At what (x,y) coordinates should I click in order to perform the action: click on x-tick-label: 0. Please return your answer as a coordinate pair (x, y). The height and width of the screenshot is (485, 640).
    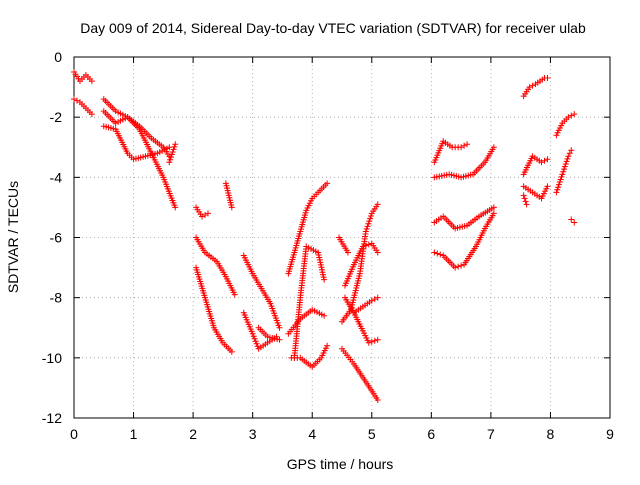
    Looking at the image, I should click on (74, 434).